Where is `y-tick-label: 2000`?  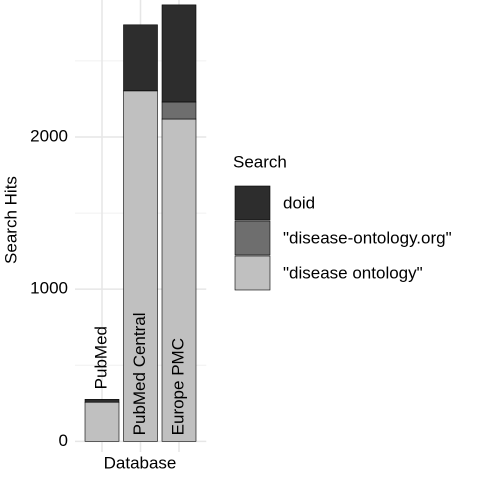
y-tick-label: 2000 is located at coordinates (49, 135).